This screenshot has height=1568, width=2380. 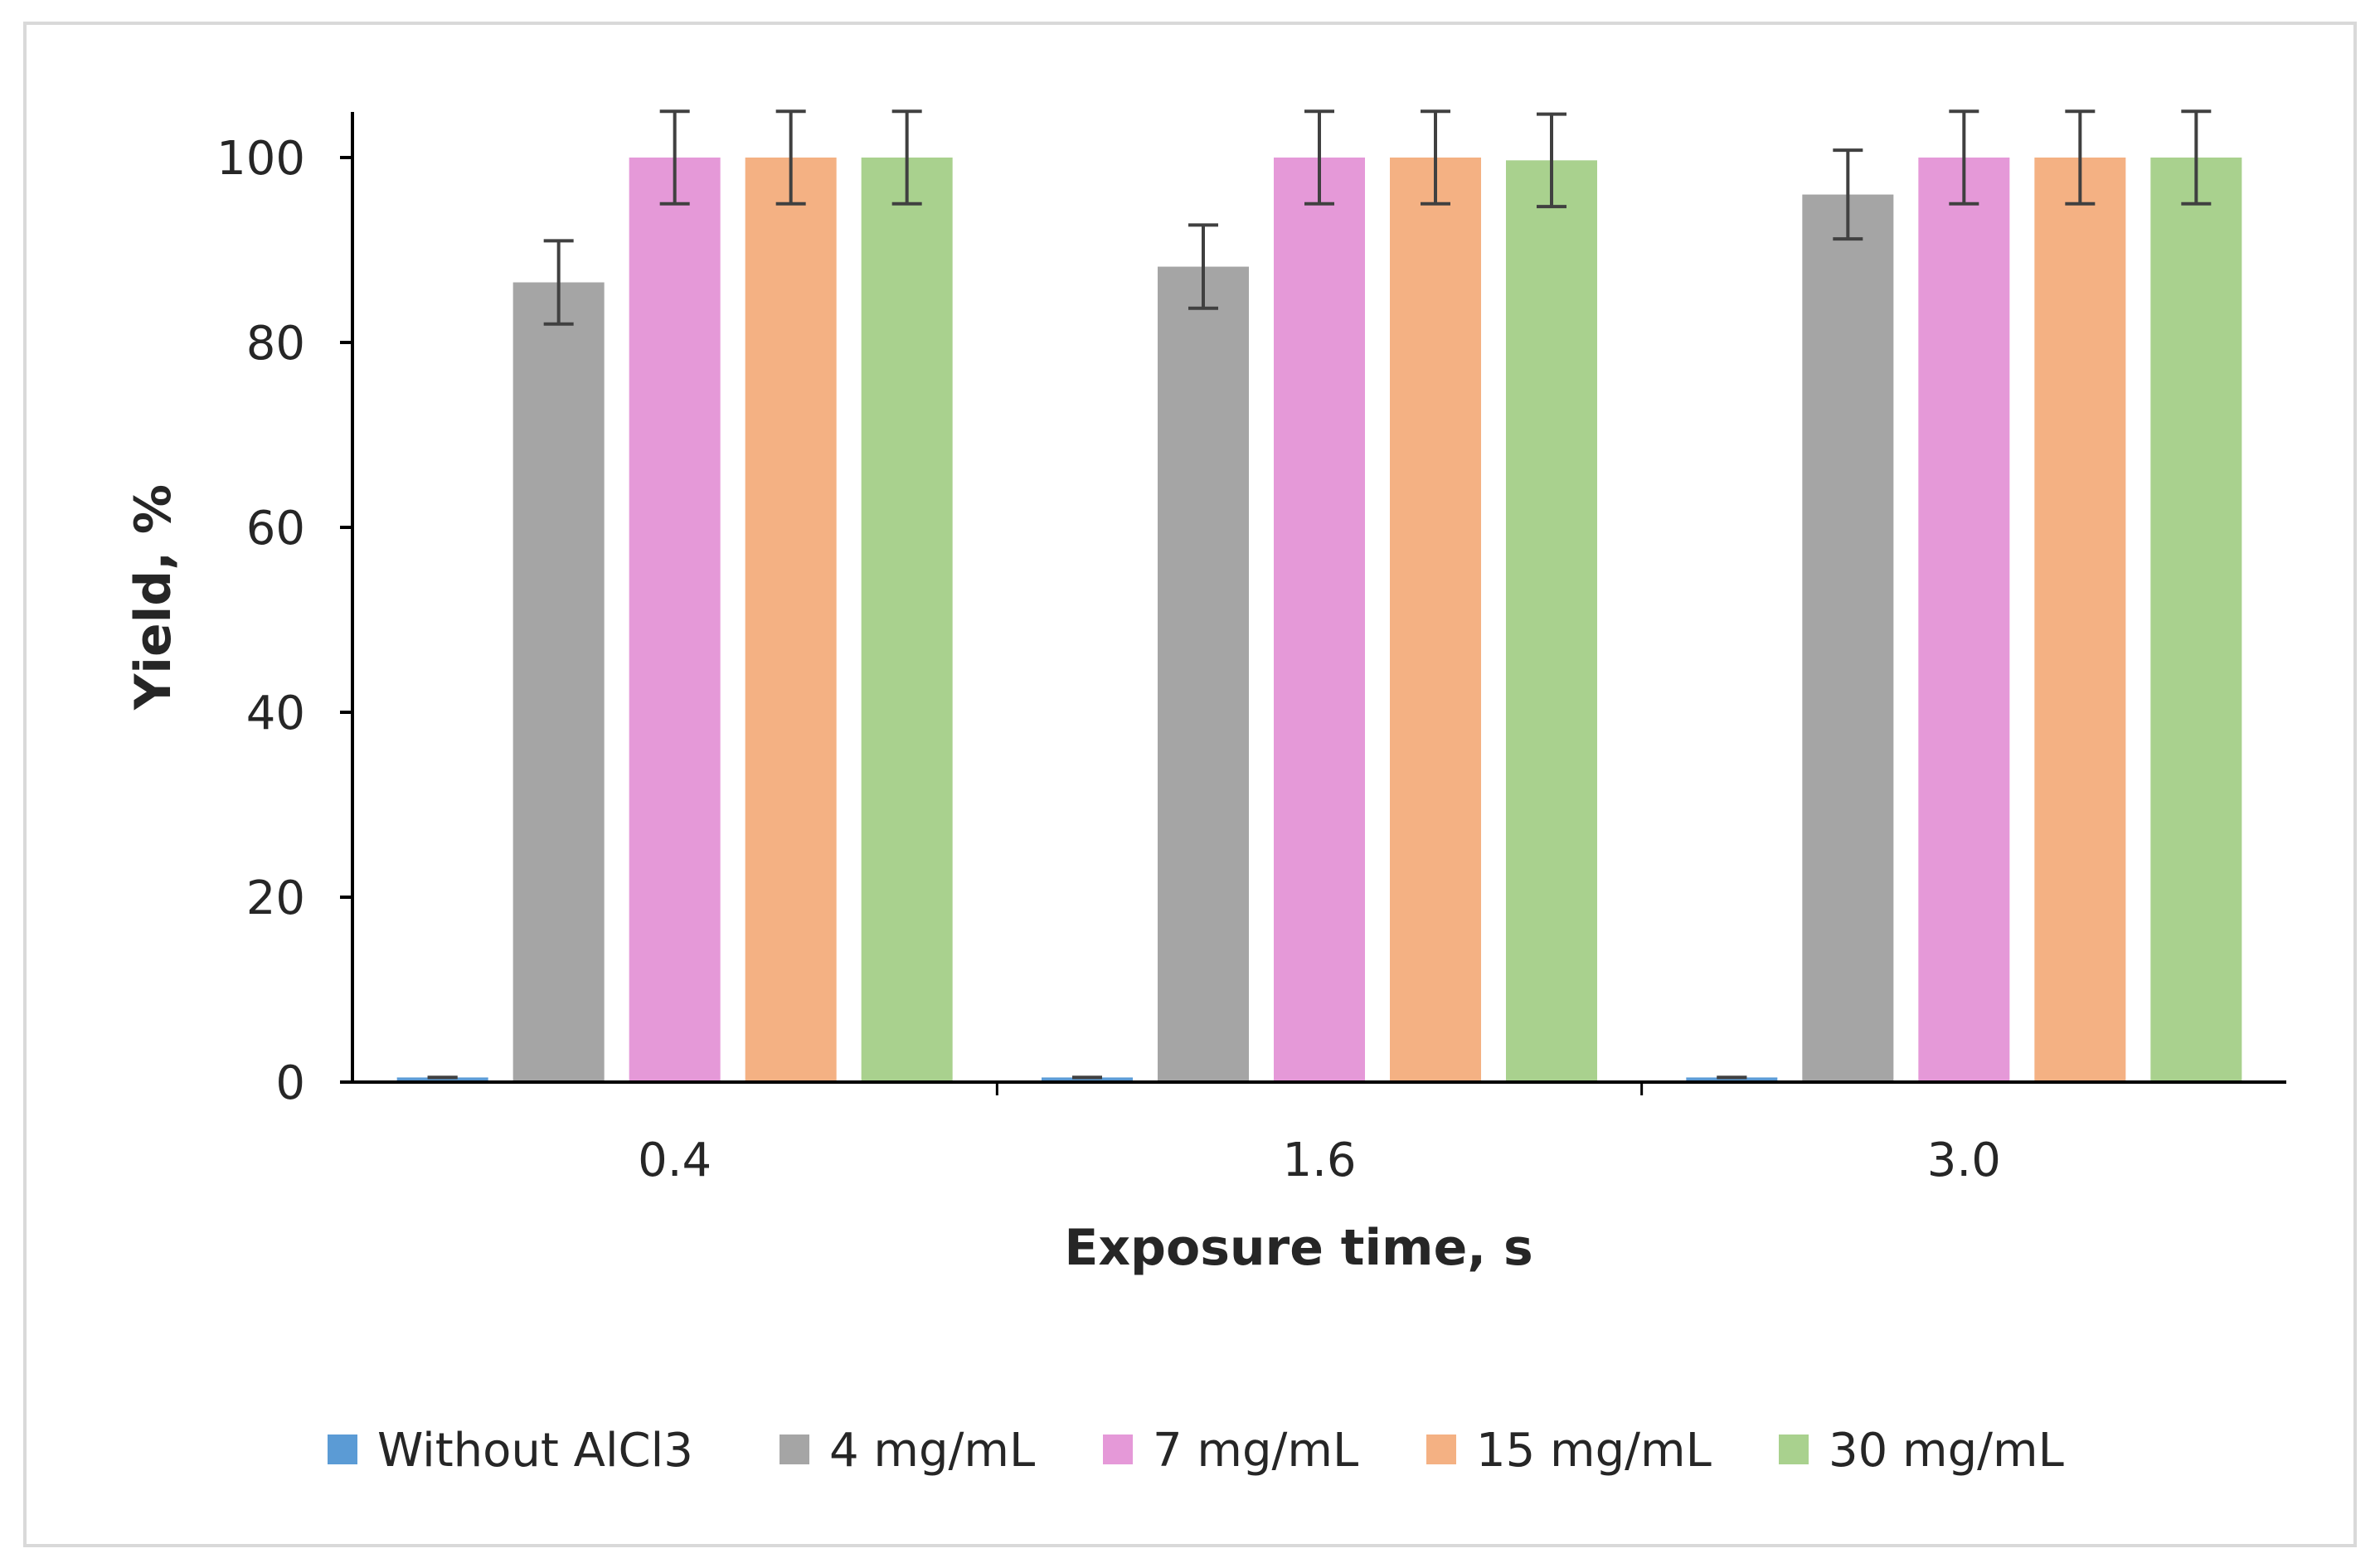 What do you see at coordinates (1298, 1248) in the screenshot?
I see `x-axis-label: Exposure time, s` at bounding box center [1298, 1248].